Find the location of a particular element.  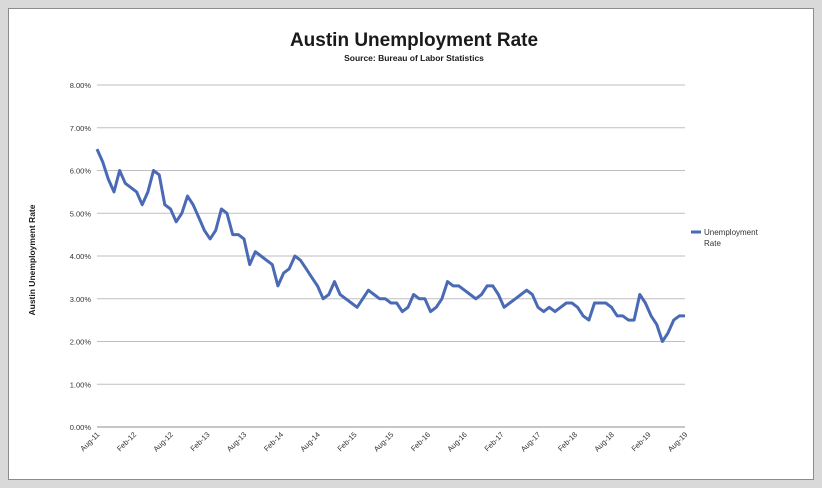

x-tick-label: Aug-11 is located at coordinates (89, 441).